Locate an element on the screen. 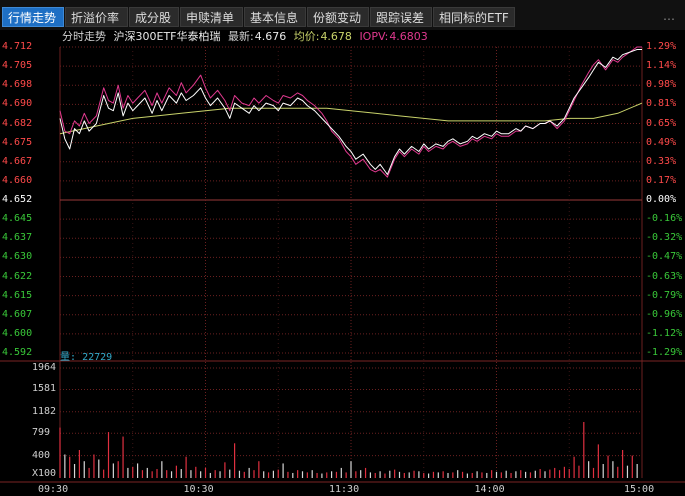 This screenshot has width=685, height=496. price-tick-label: 4.705 is located at coordinates (17, 66).